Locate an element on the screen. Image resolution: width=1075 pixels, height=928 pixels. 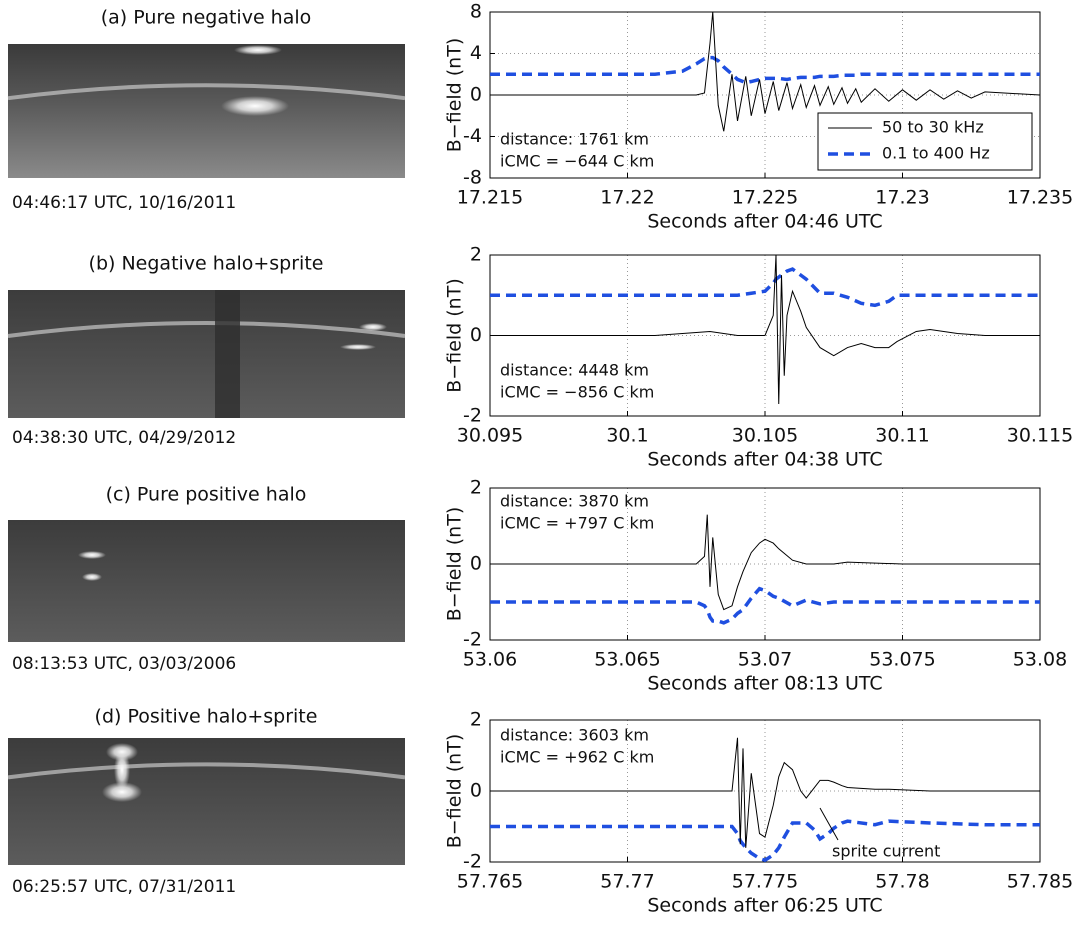
panel-title: (c) Pure positive halo is located at coordinates (206, 495).